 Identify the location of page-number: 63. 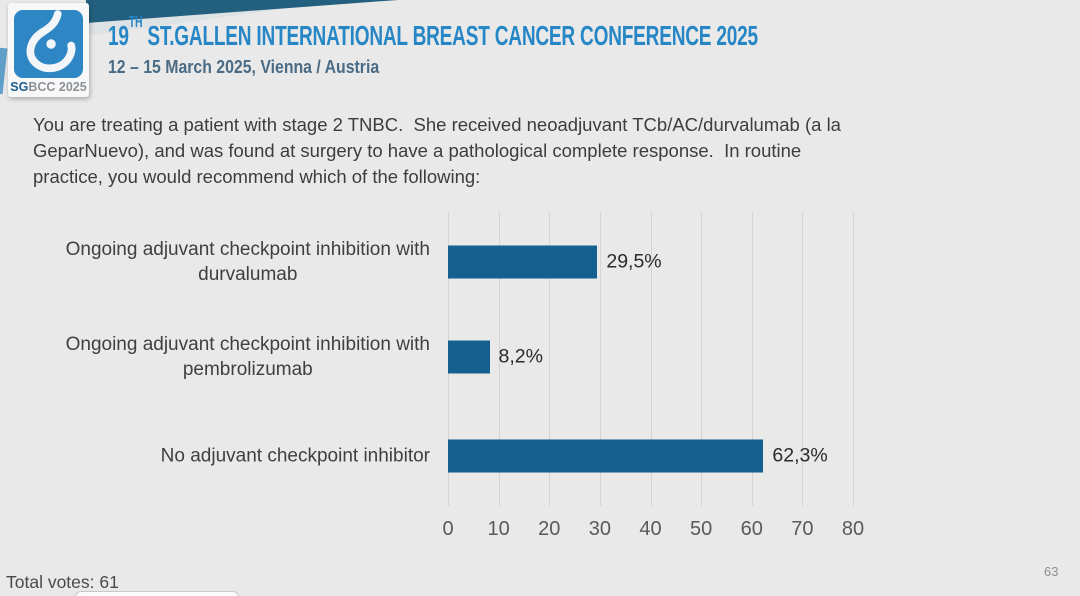
(1051, 571).